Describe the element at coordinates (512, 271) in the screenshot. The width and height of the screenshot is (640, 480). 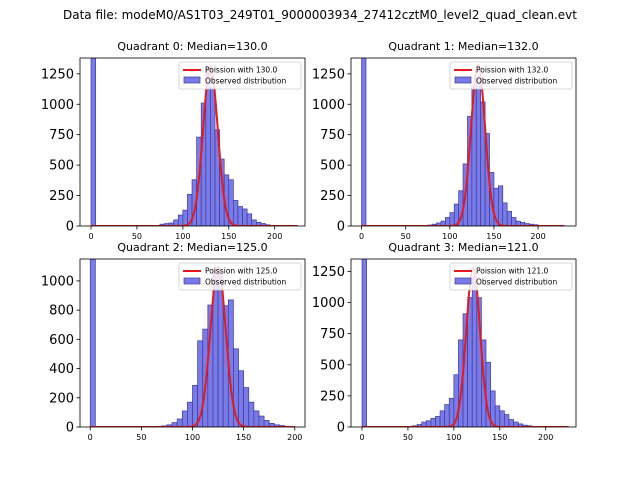
I see `legend-fit-label: Poission with 121.0` at that location.